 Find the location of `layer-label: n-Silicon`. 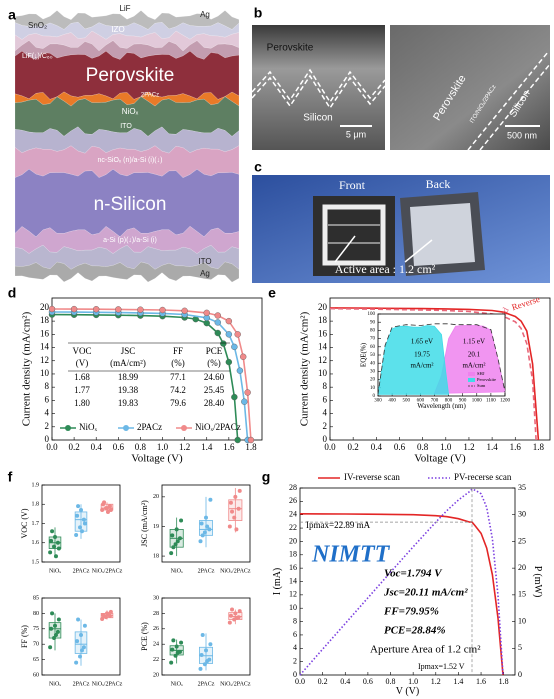

layer-label: n-Silicon is located at coordinates (130, 204).